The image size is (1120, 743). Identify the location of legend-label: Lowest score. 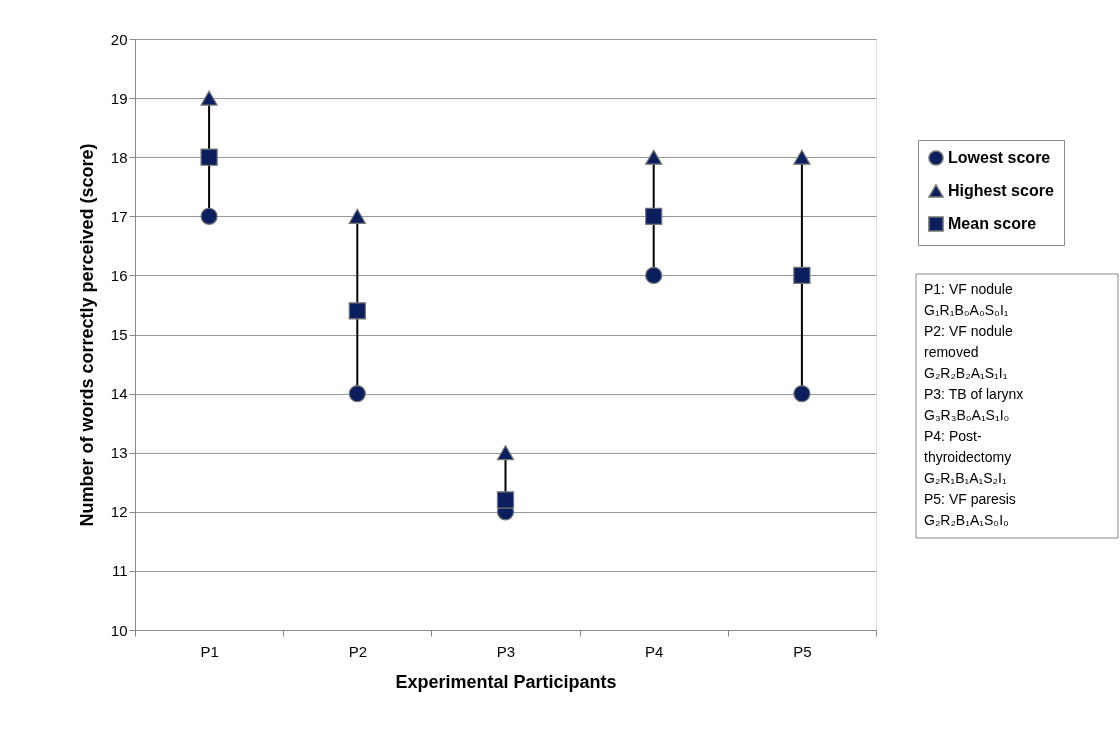
(999, 157).